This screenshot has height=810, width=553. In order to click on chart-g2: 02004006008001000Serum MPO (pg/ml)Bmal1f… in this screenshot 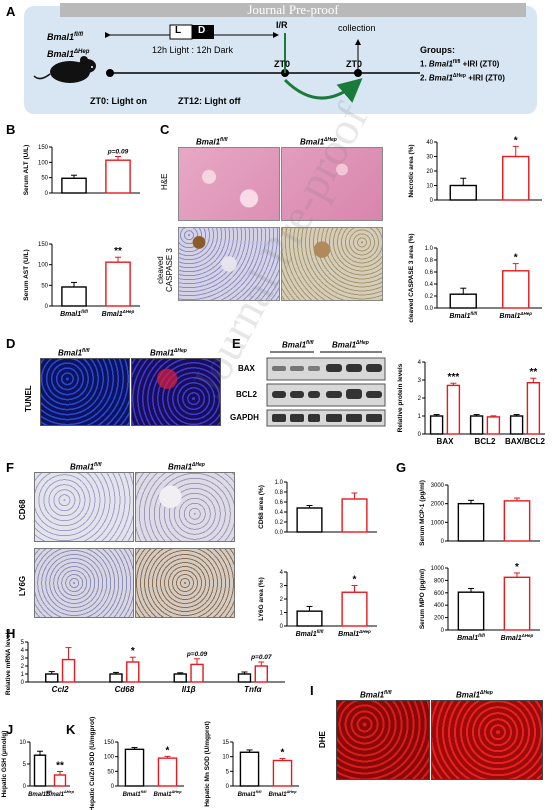, I will do `click(475, 605)`.